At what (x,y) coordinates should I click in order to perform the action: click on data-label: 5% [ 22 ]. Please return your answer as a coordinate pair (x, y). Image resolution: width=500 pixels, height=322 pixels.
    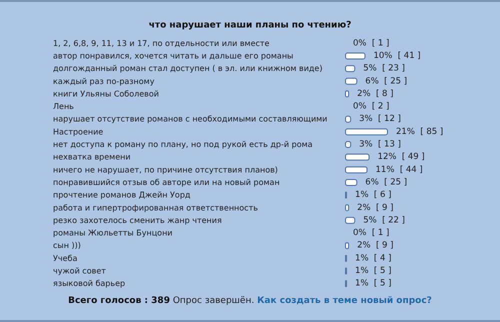
    Looking at the image, I should click on (384, 220).